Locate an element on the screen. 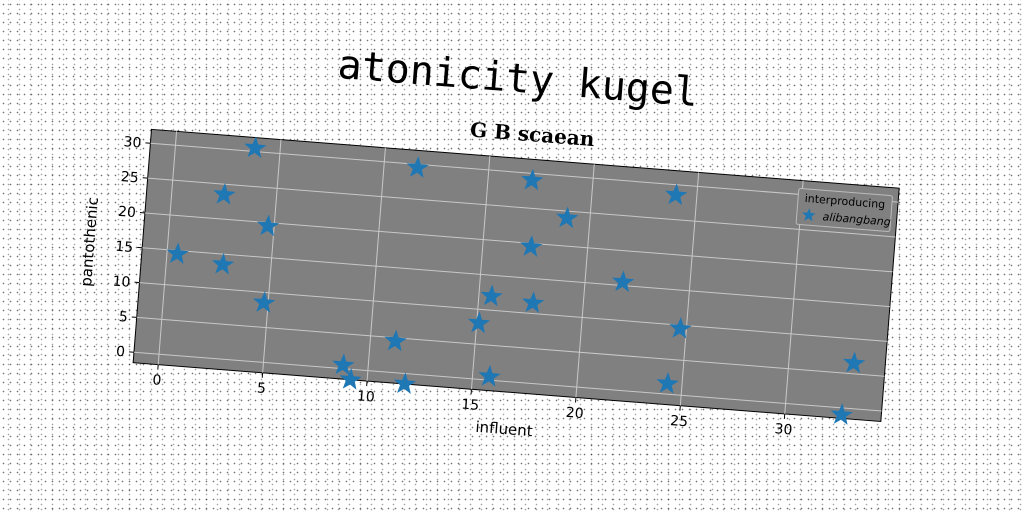 This screenshot has width=1024, height=512. x-tick-label: 15 is located at coordinates (470, 405).